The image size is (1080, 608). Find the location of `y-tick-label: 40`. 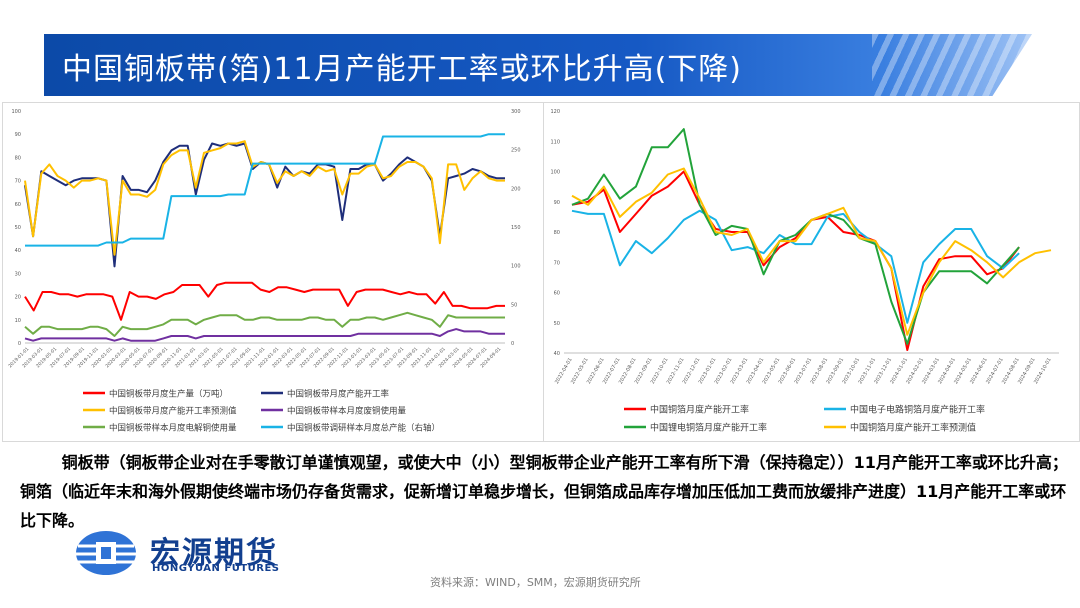

y-tick-label: 40 is located at coordinates (557, 354).